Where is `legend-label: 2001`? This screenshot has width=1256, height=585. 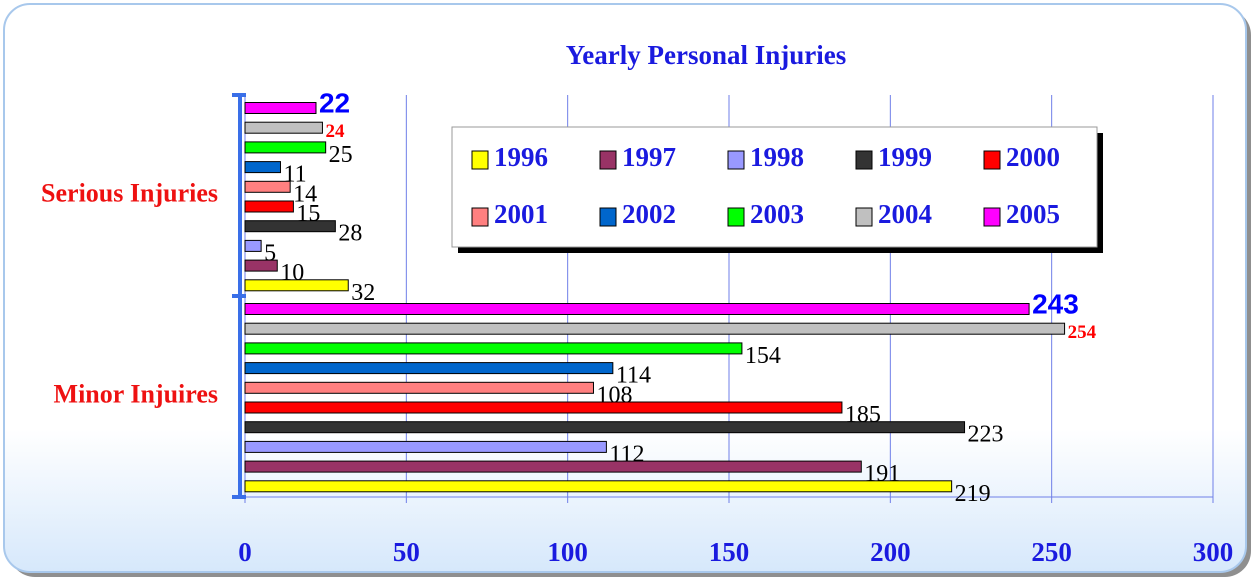
legend-label: 2001 is located at coordinates (521, 214).